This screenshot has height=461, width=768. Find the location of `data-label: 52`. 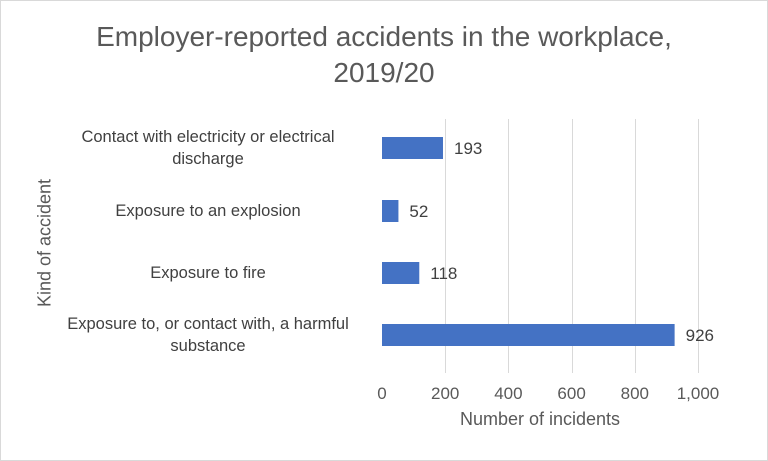

data-label: 52 is located at coordinates (418, 211).